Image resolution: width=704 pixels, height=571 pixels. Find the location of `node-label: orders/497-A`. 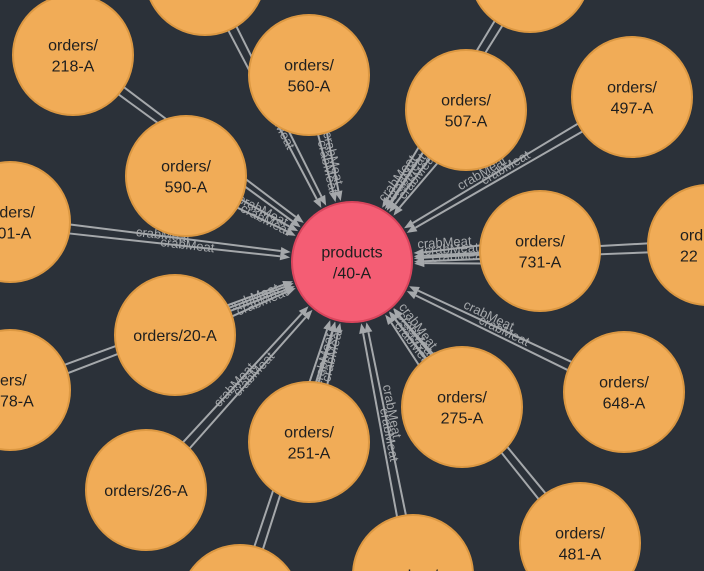

node-label: orders/497-A is located at coordinates (632, 99).